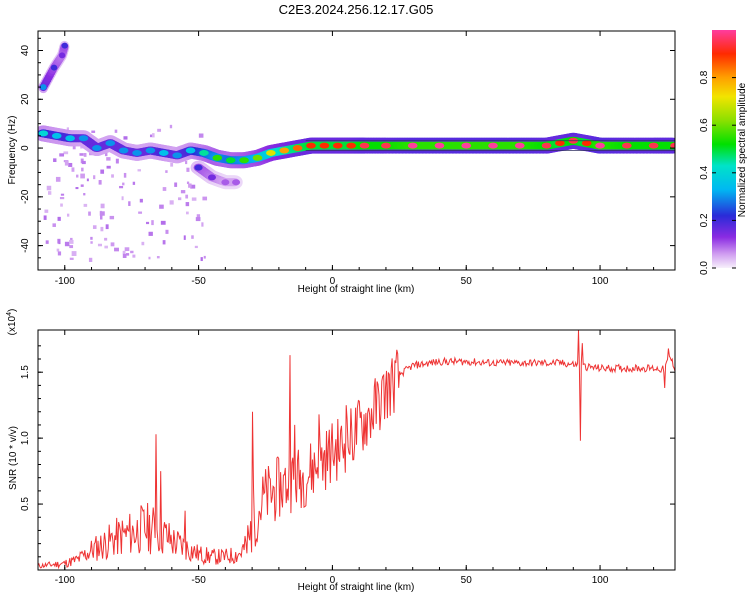 The height and width of the screenshot is (600, 750). Describe the element at coordinates (198, 580) in the screenshot. I see `snr-x-tick-label: -50` at that location.